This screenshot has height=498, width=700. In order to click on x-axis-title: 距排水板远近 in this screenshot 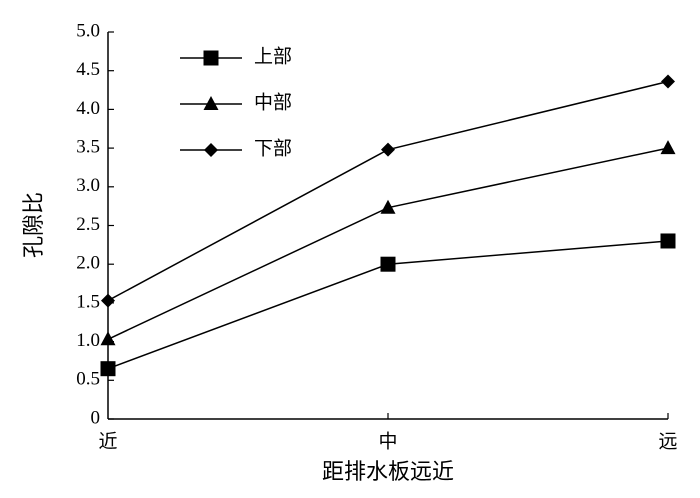, I will do `click(388, 471)`.